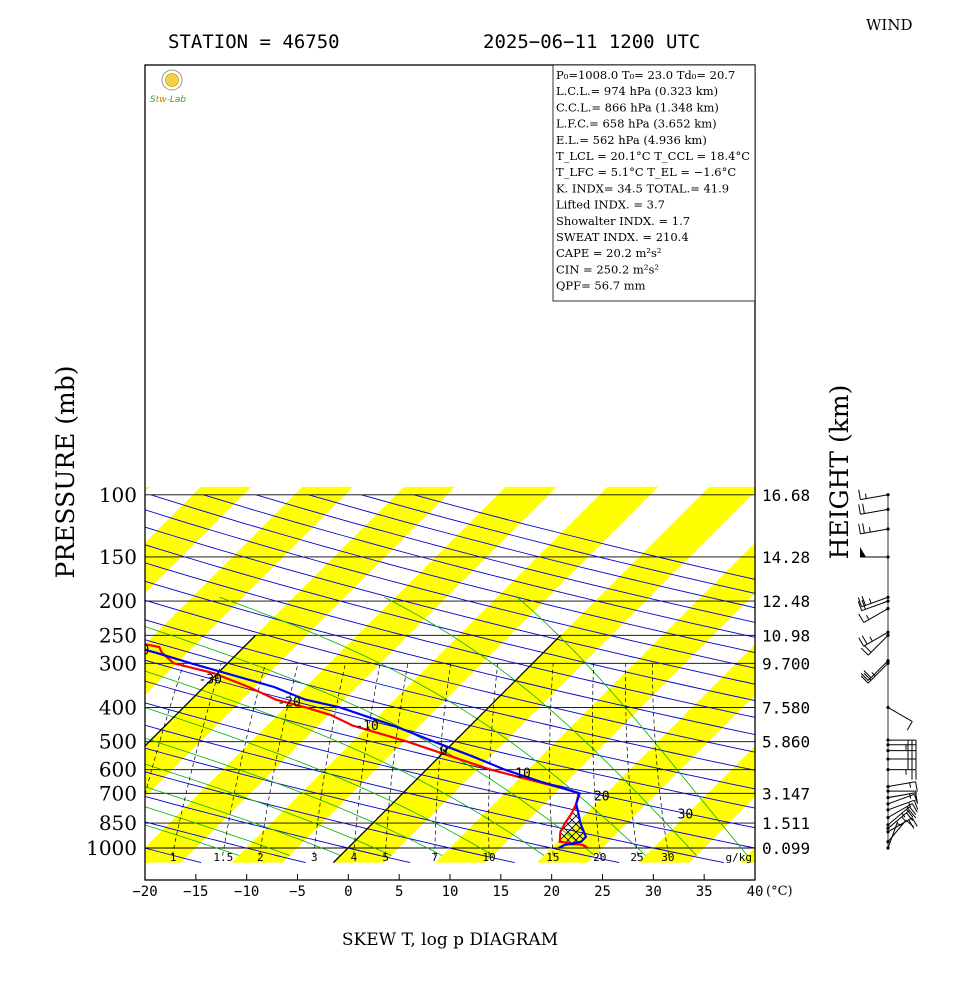 Image resolution: width=960 pixels, height=1000 pixels. I want to click on isotherm-label: 30, so click(686, 815).